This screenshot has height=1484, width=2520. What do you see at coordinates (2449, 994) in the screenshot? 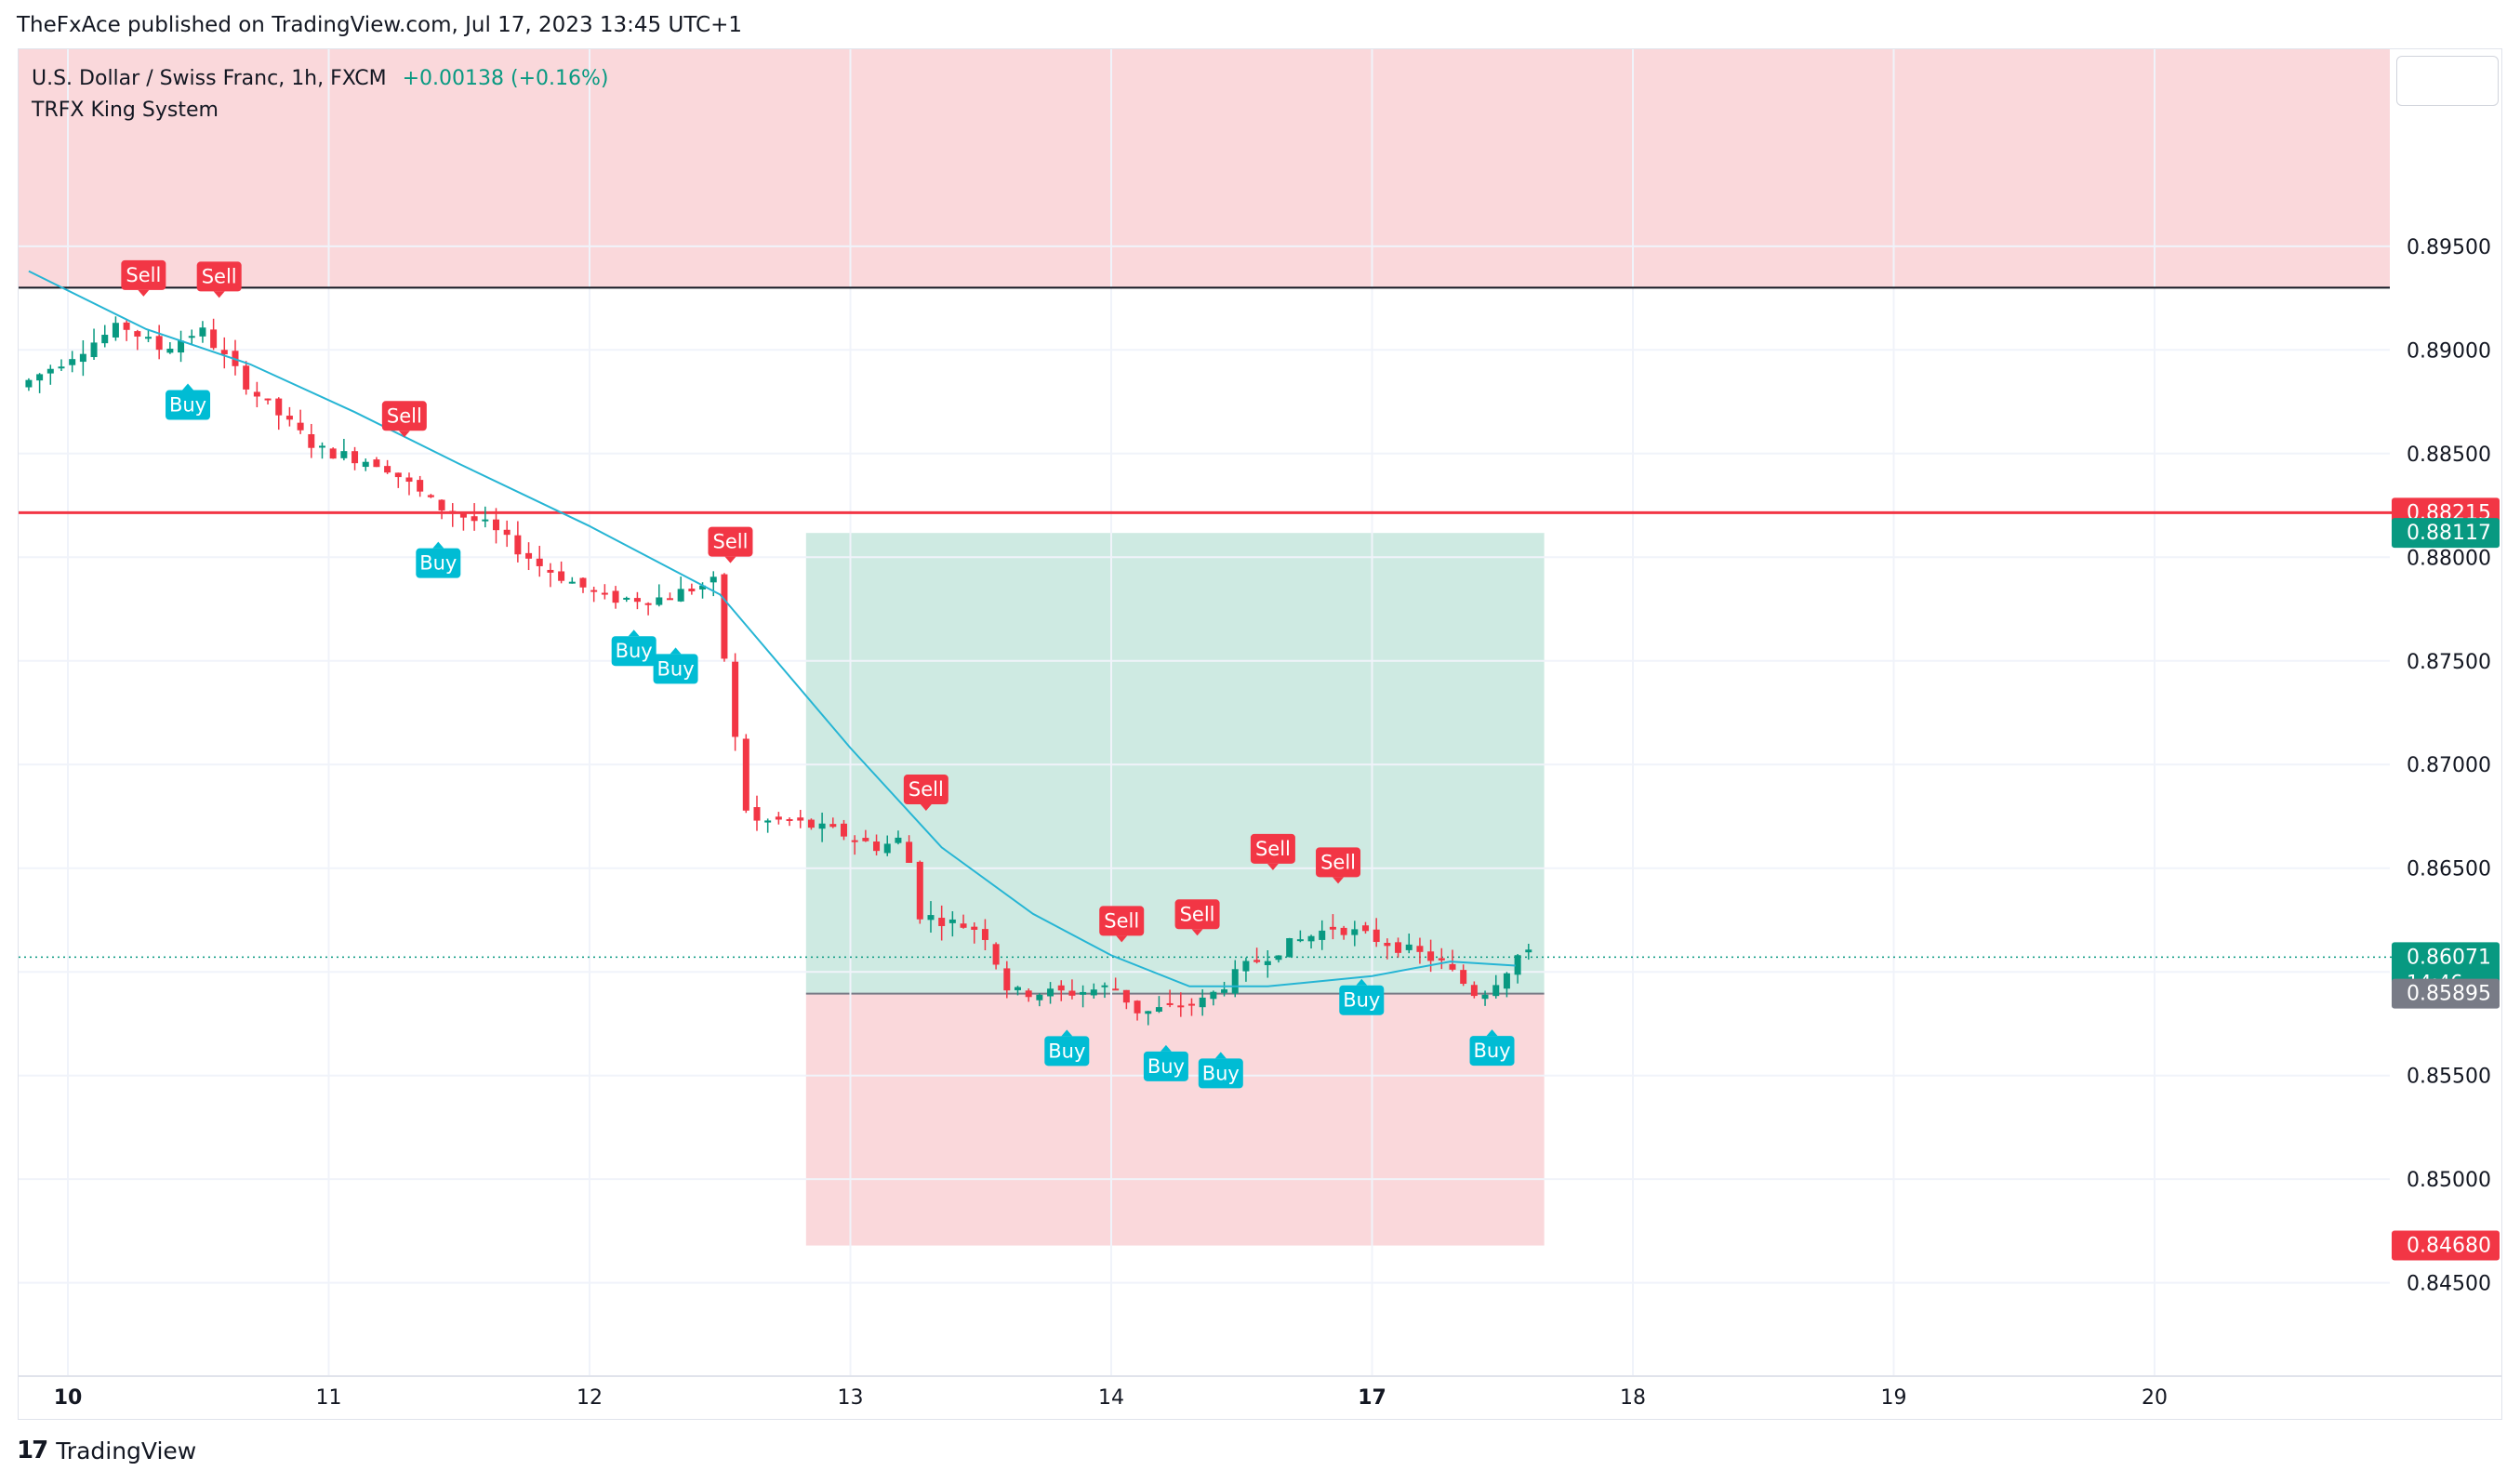
I see `price-tag-text: 0.85895` at bounding box center [2449, 994].